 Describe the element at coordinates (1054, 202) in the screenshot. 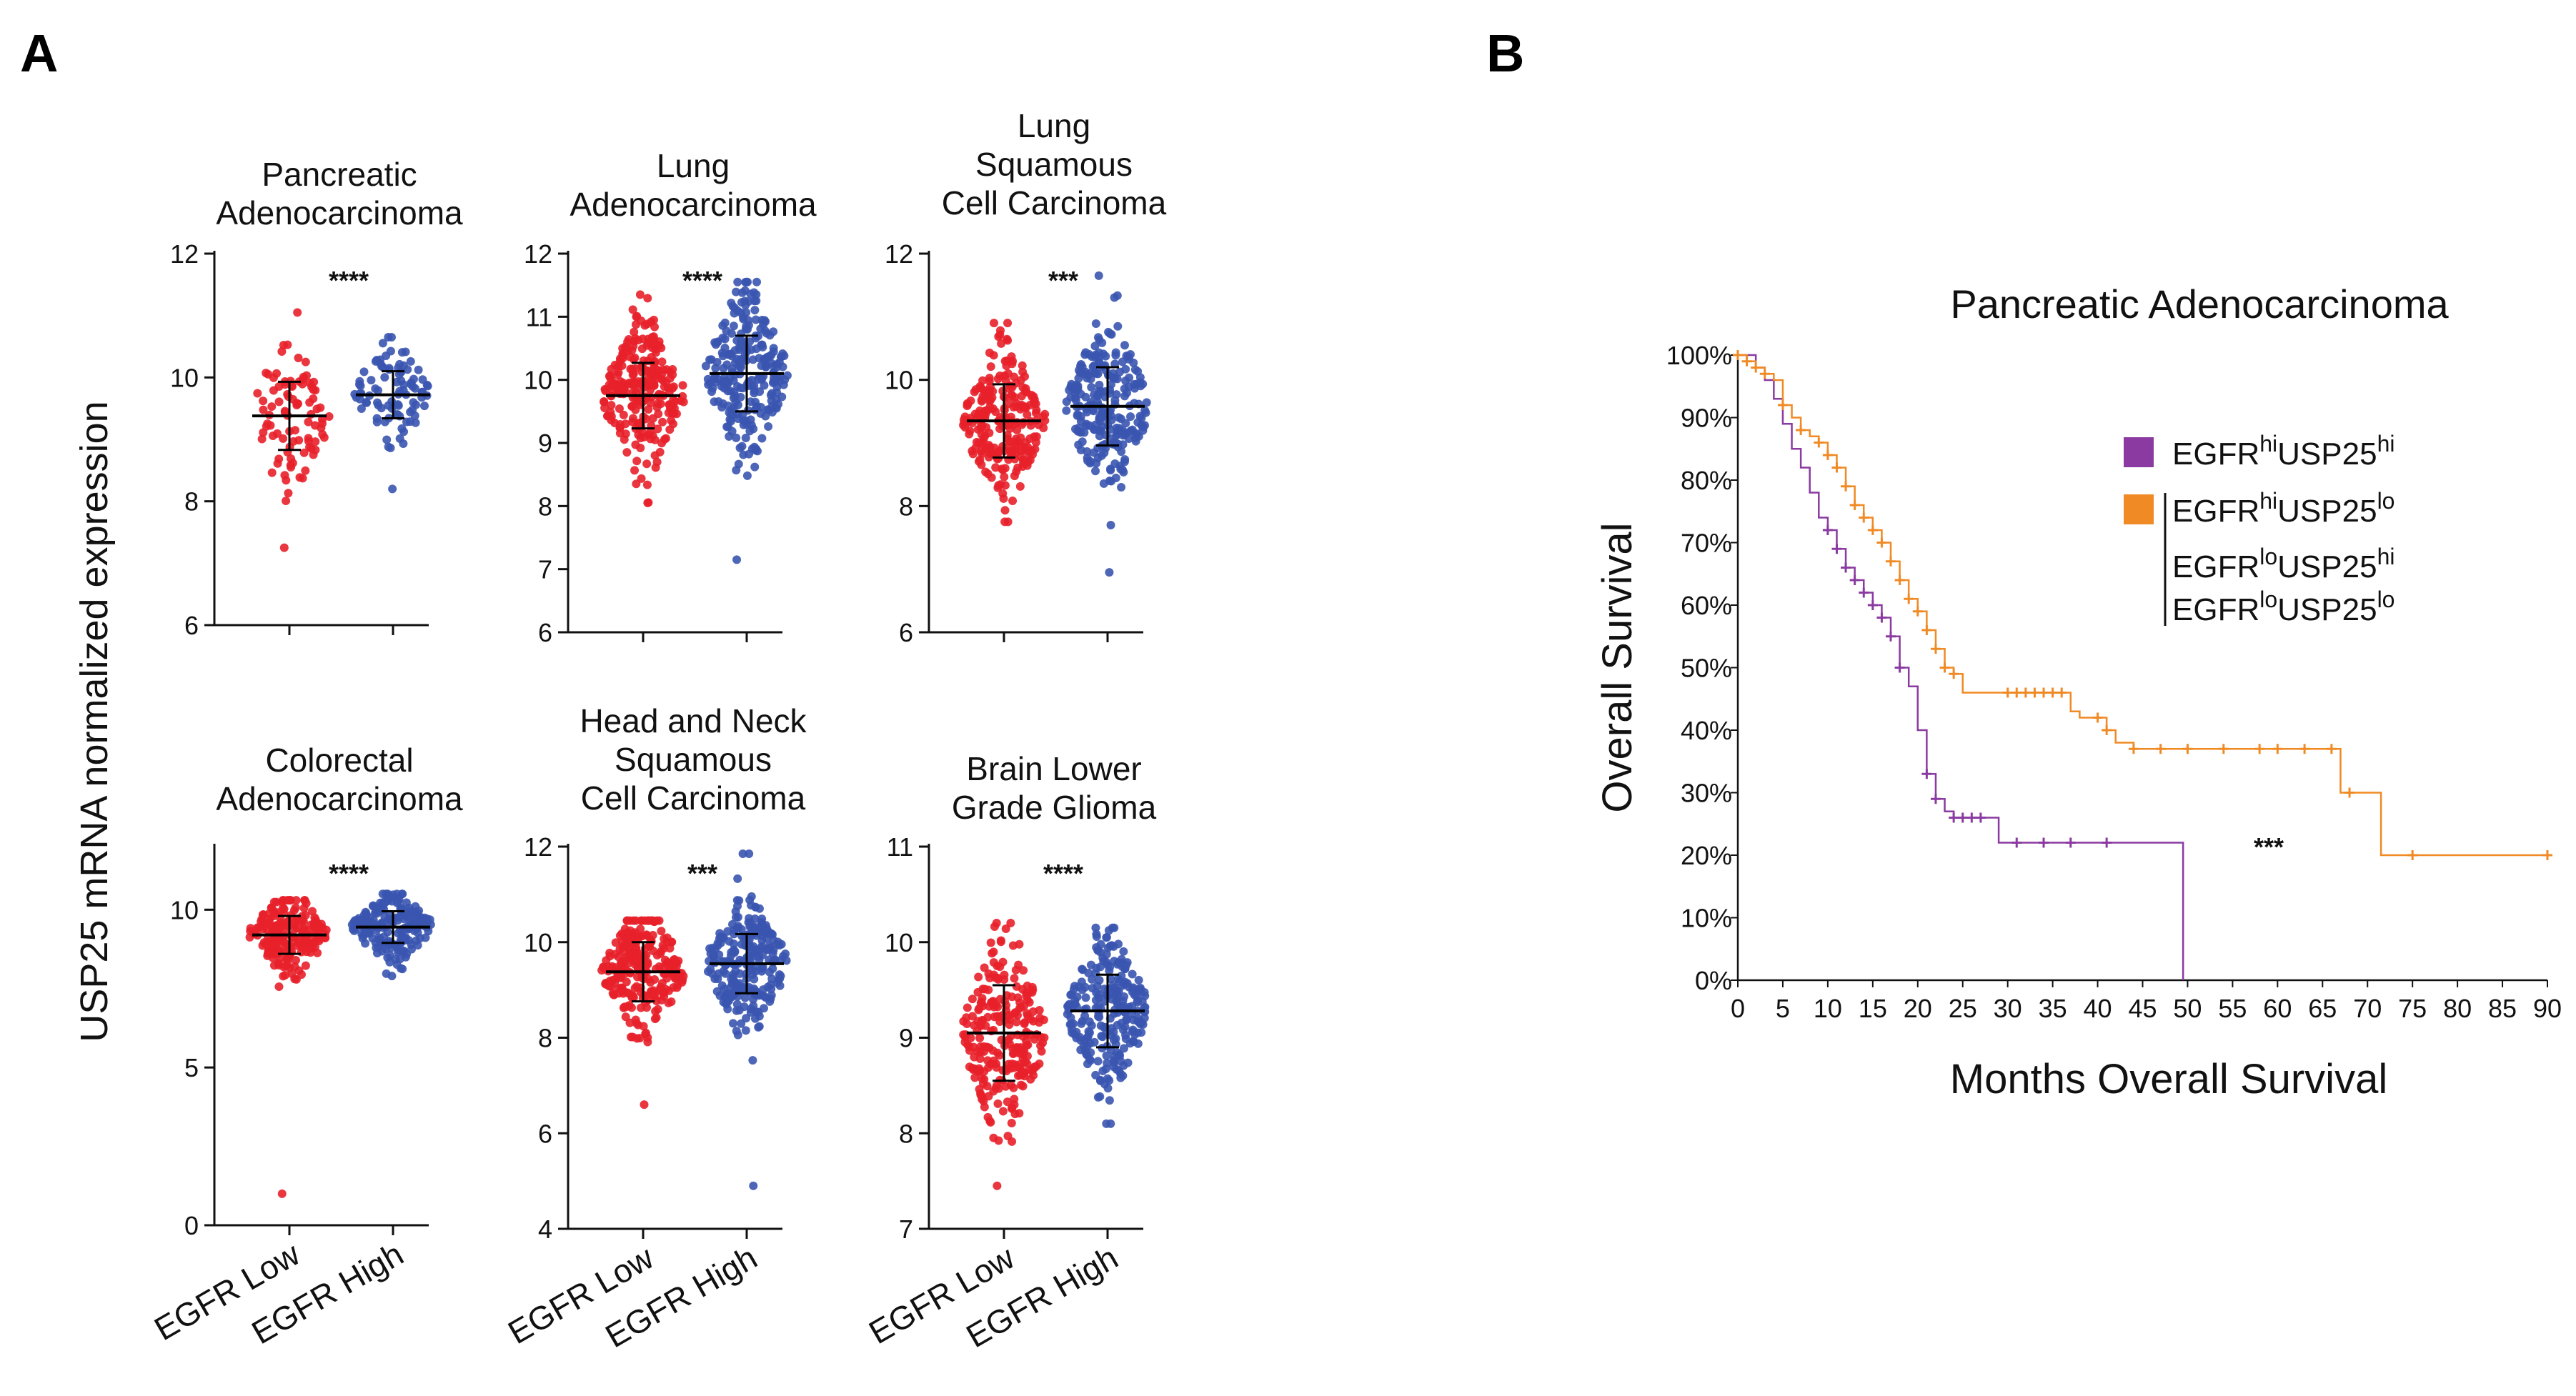

I see `plot-title-line: Cell Carcinoma` at that location.